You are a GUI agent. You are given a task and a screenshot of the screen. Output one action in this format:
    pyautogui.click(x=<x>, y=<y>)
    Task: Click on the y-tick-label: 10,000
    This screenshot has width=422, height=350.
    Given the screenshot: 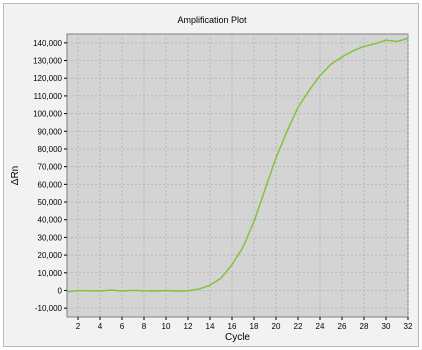 What is the action you would take?
    pyautogui.click(x=50, y=273)
    